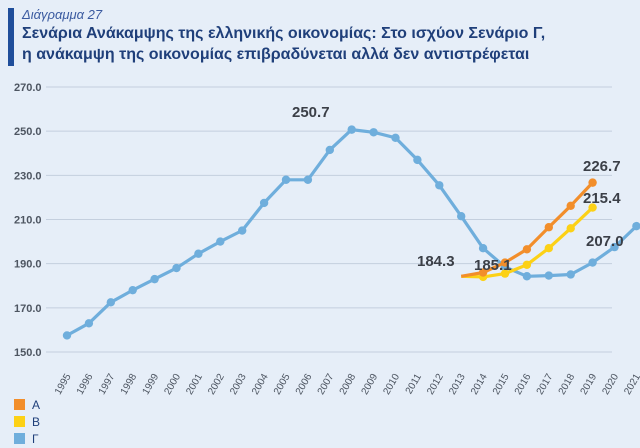  I want to click on x-tick-label: 1996, so click(85, 384).